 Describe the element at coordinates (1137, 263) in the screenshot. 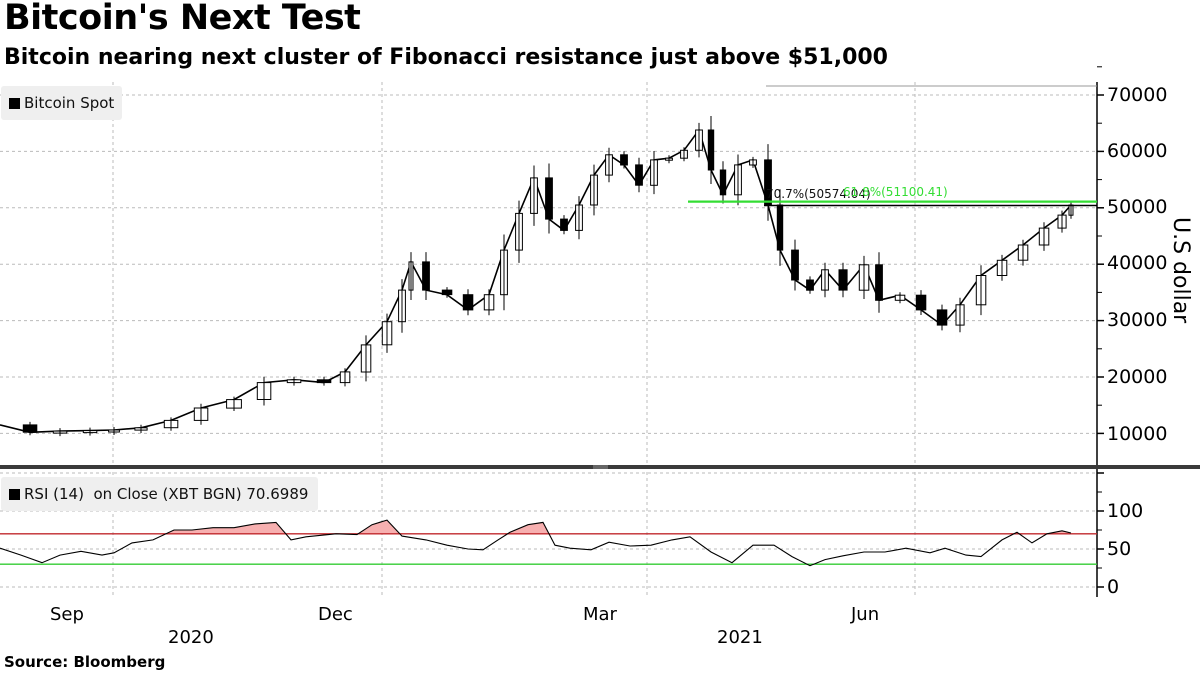

I see `y-tick-label: 40000` at that location.